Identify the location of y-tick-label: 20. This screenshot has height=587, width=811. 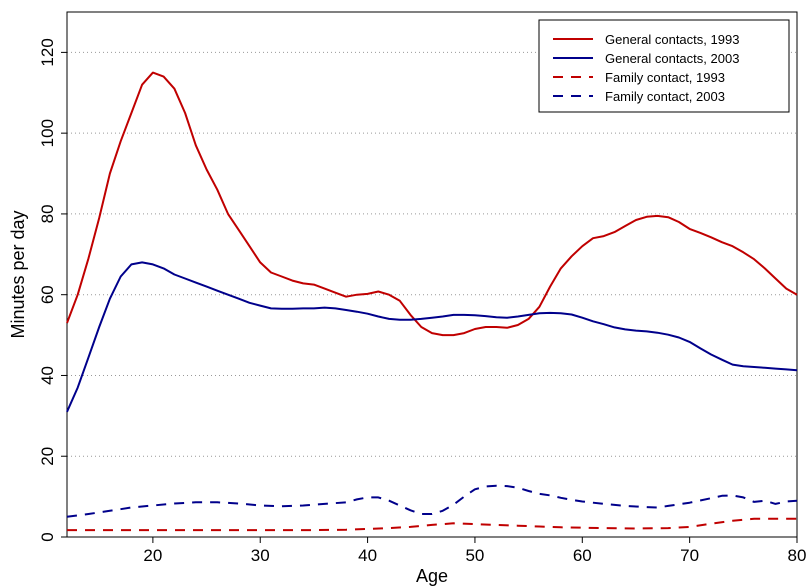
(47, 456).